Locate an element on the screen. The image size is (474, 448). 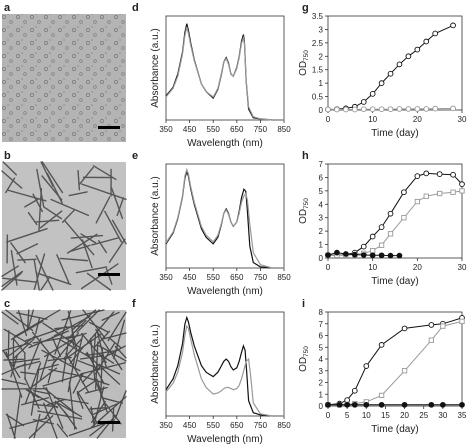
x-tick-label: 25 is located at coordinates (423, 415).